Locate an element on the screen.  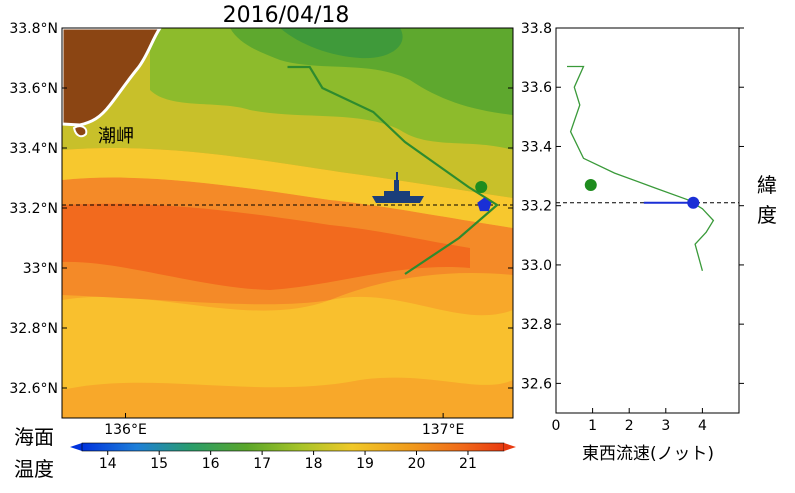
map-lat-tick-label: 33.2°N is located at coordinates (33, 209).